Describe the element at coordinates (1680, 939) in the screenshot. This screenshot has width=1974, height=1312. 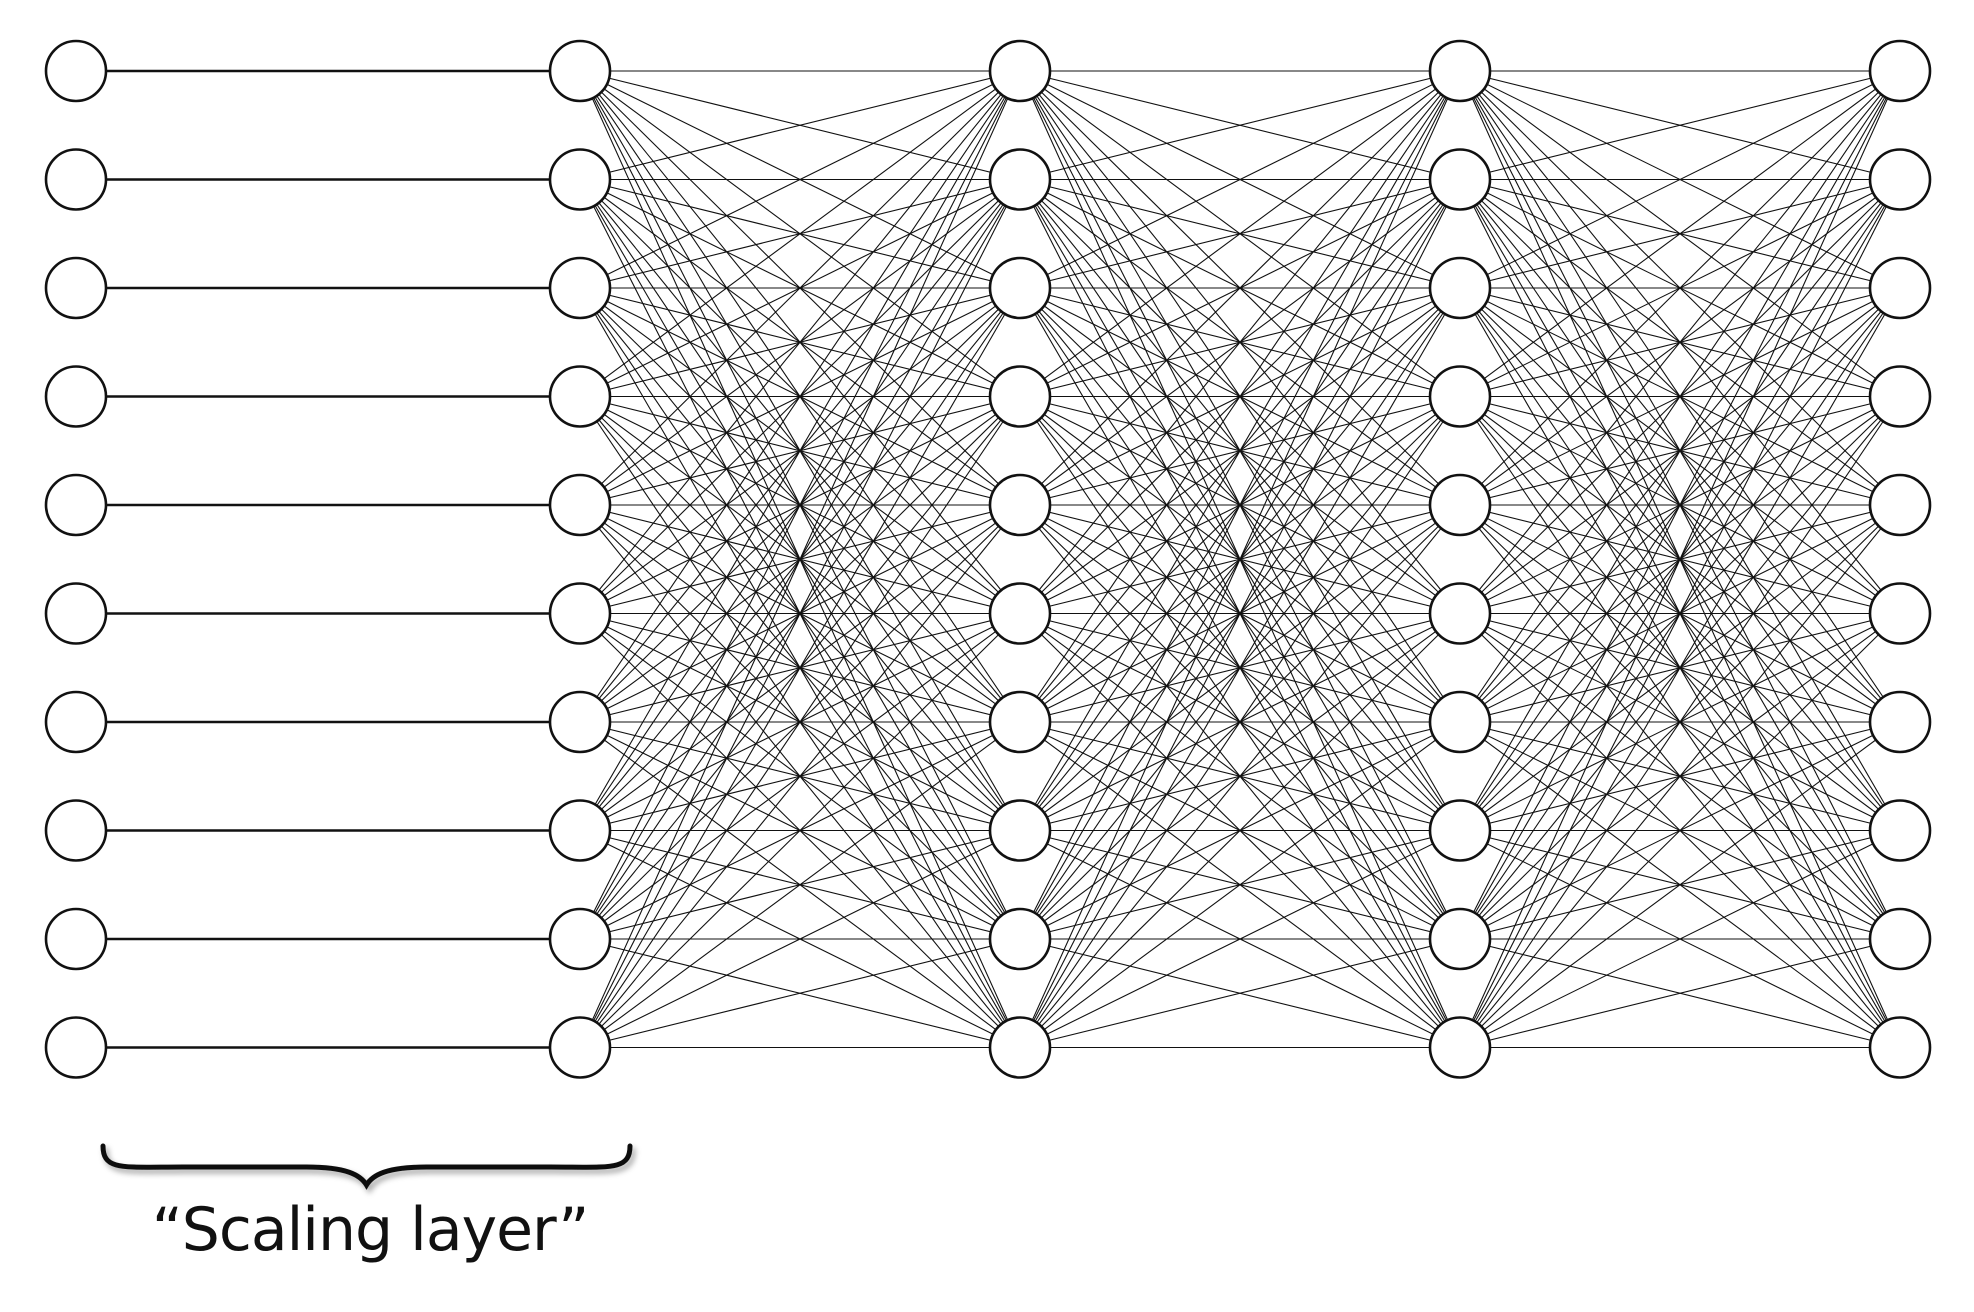
I see `edge-l3n9-l4n7` at that location.